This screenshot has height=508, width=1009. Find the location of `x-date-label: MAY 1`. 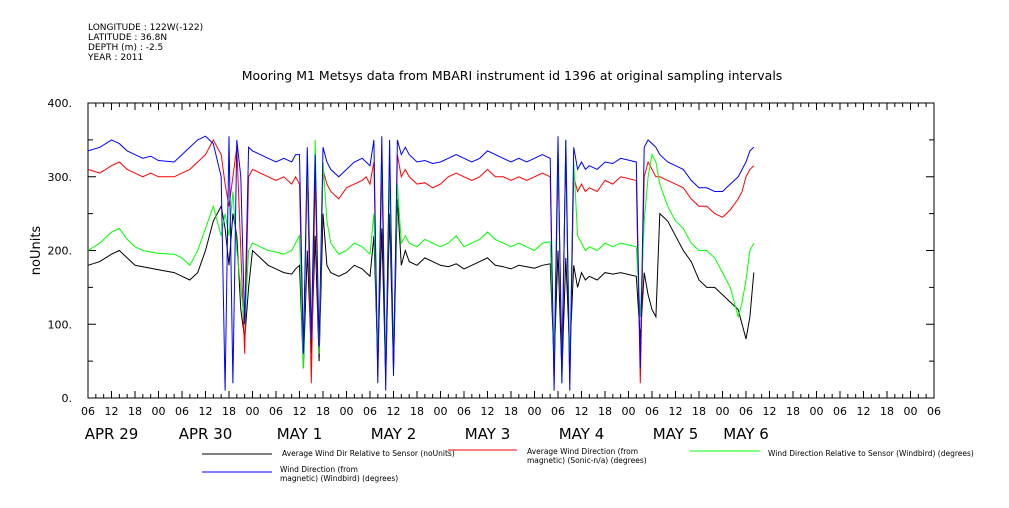

x-date-label: MAY 1 is located at coordinates (300, 434).